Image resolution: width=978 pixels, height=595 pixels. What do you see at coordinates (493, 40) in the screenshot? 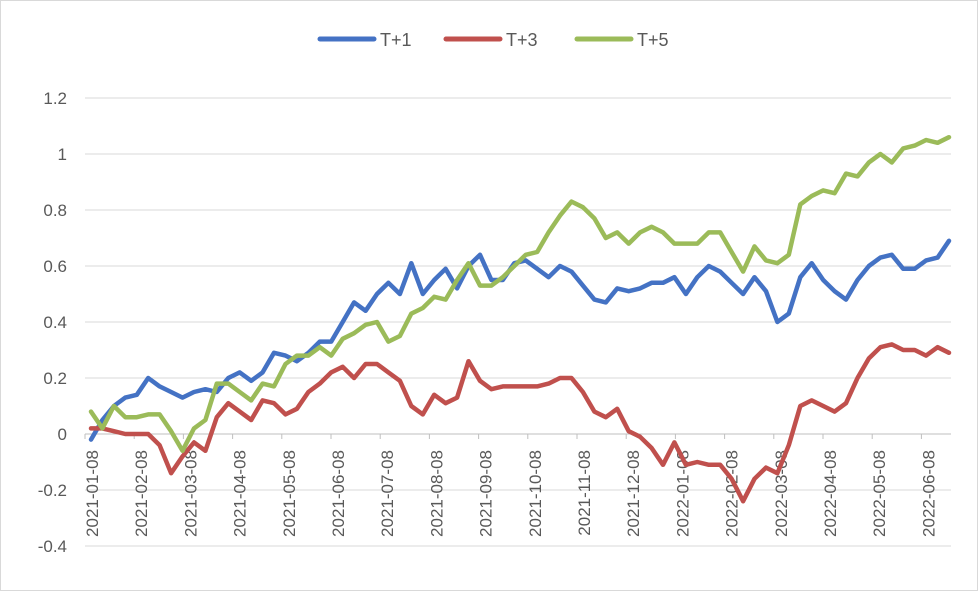
I see `legend: T+1 T+3 T+5` at bounding box center [493, 40].